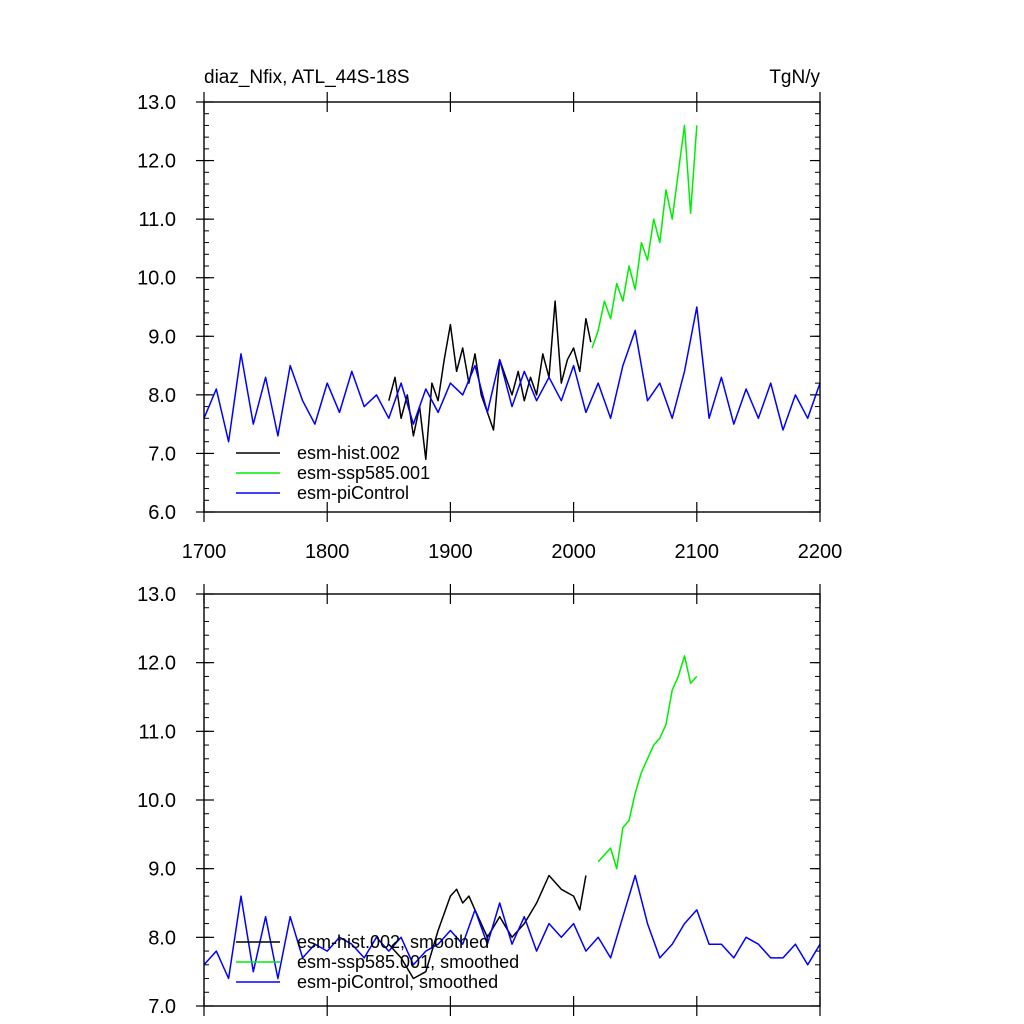 This screenshot has height=1024, width=1024. I want to click on x-tick-label: 2000, so click(573, 552).